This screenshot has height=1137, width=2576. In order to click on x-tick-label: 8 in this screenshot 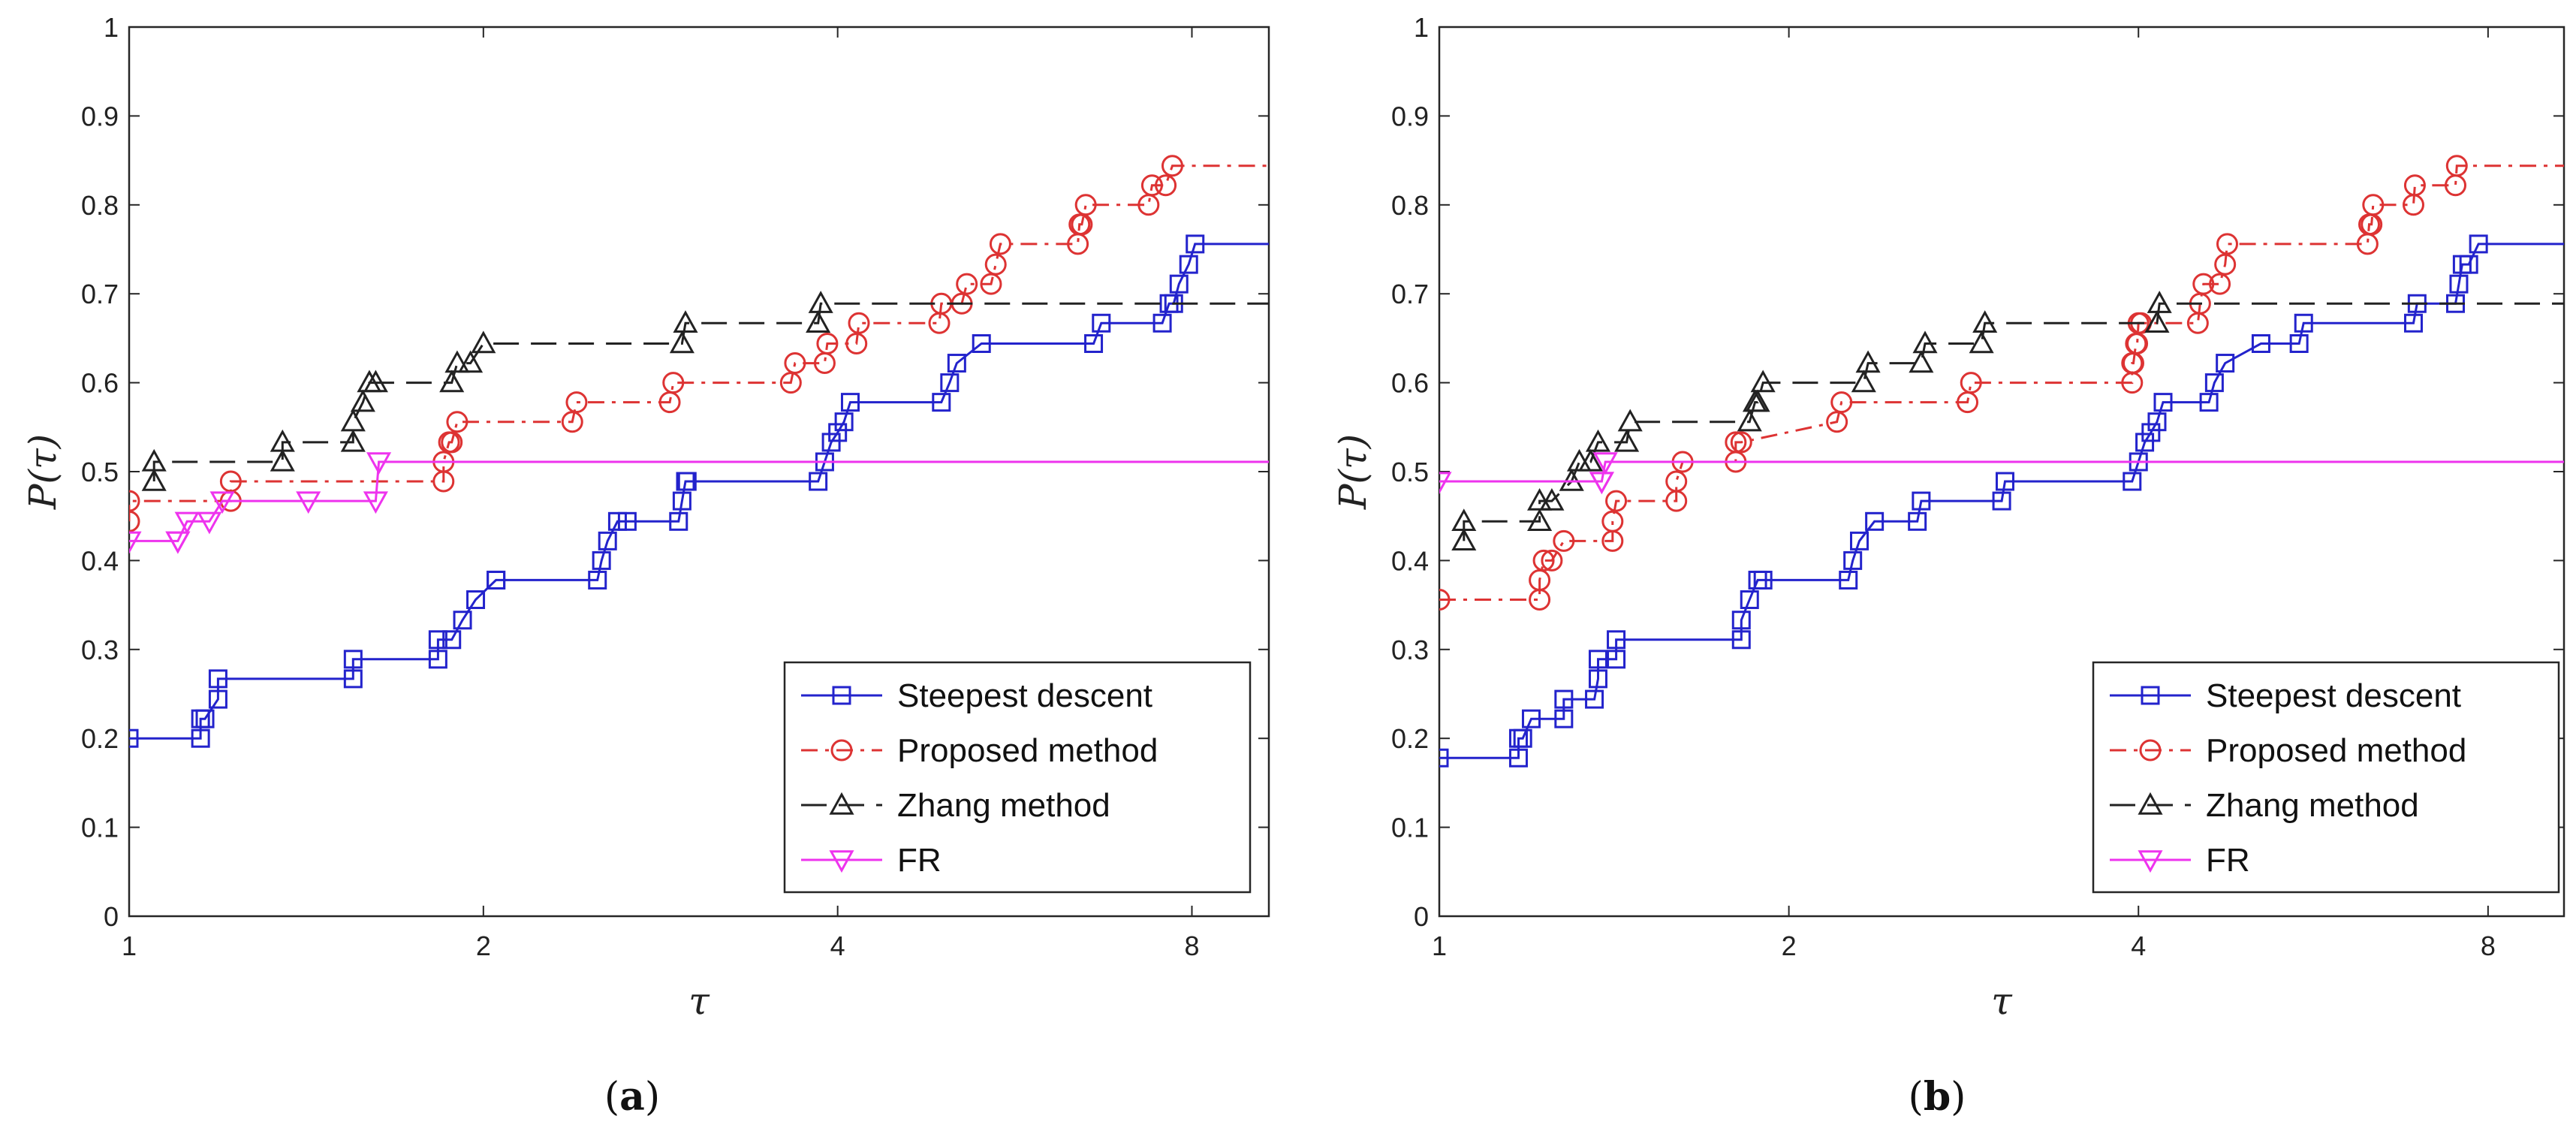, I will do `click(1191, 945)`.